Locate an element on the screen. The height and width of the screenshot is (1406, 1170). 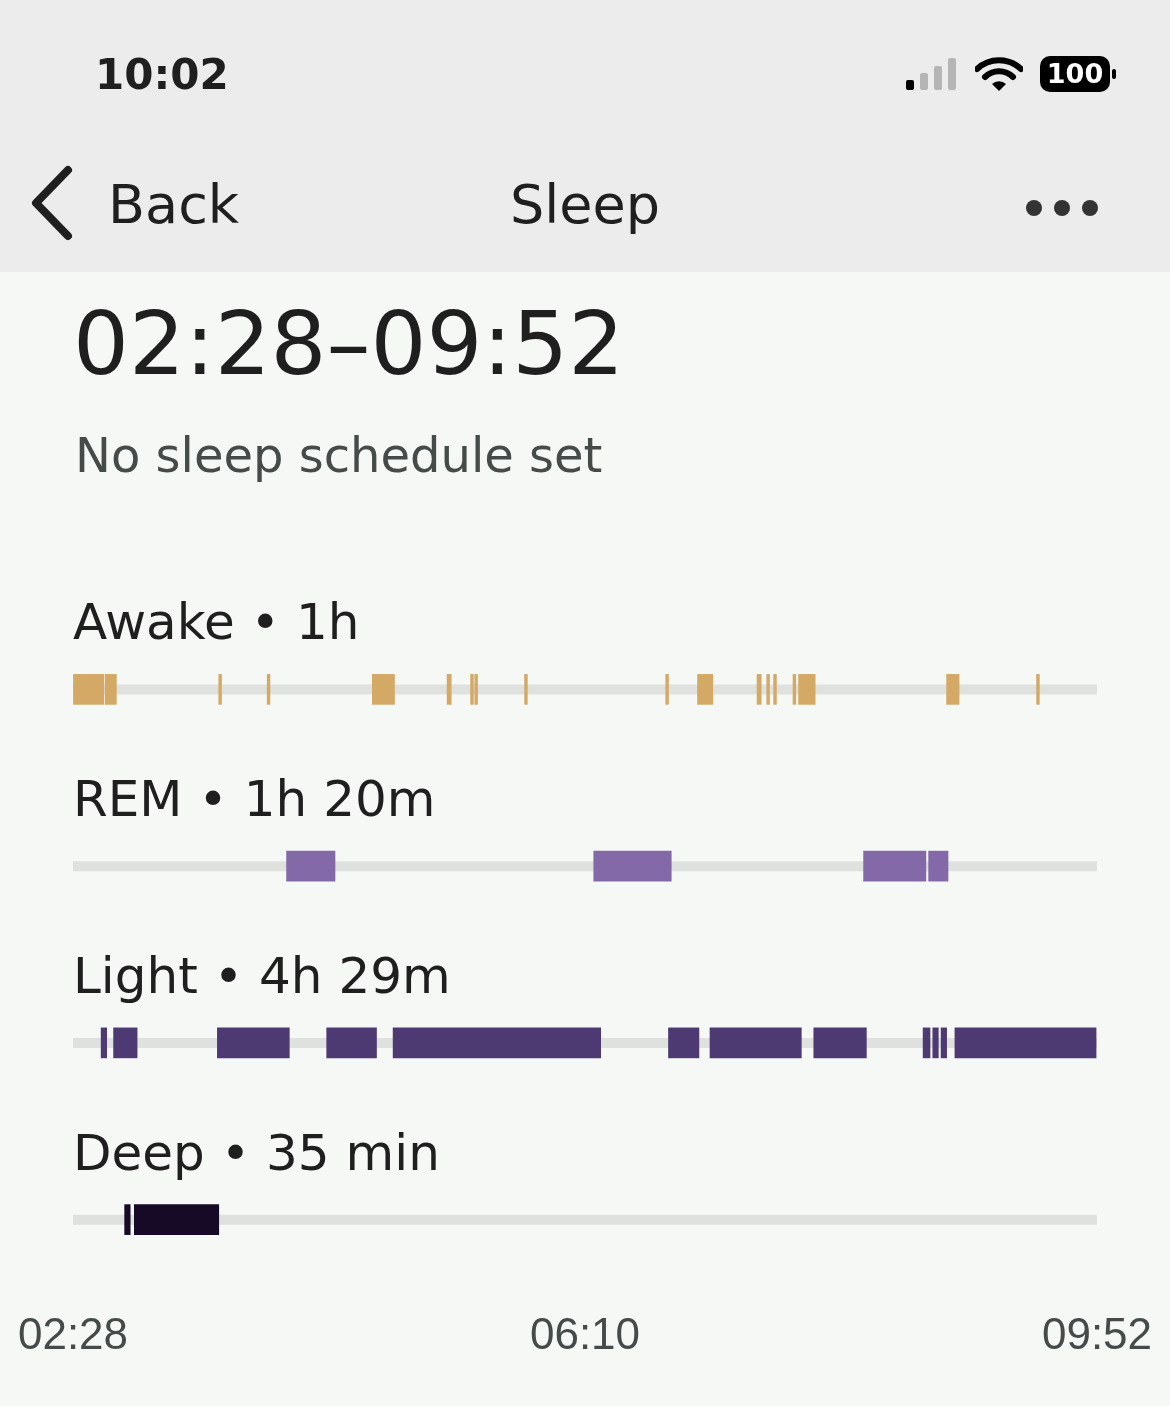
chart-title: 02:28–09:52 is located at coordinates (349, 343).